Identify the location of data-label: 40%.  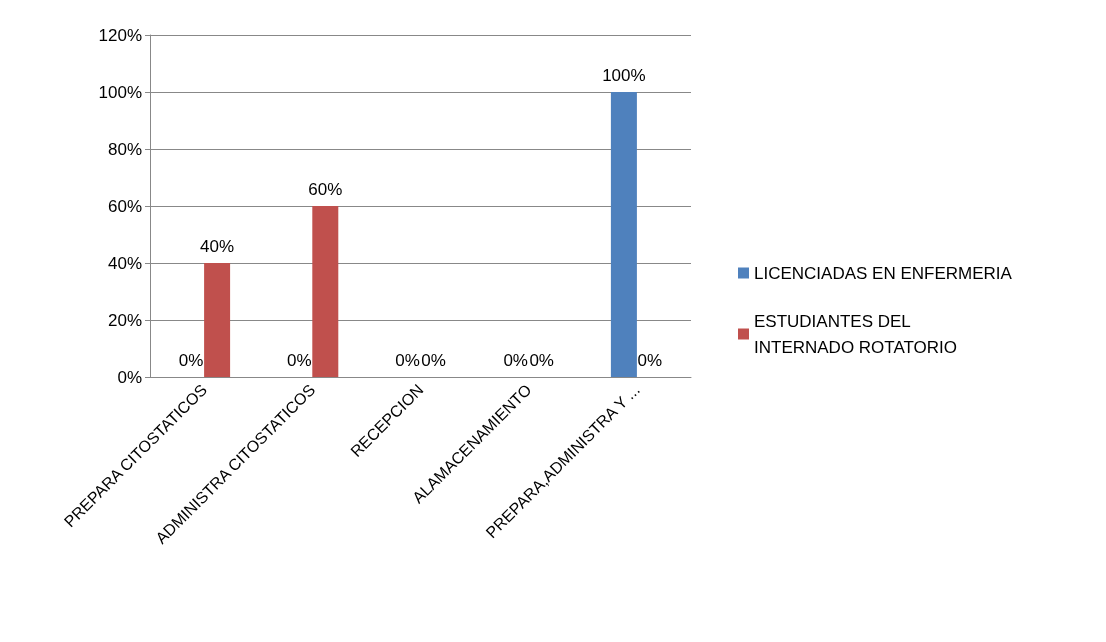
(217, 246).